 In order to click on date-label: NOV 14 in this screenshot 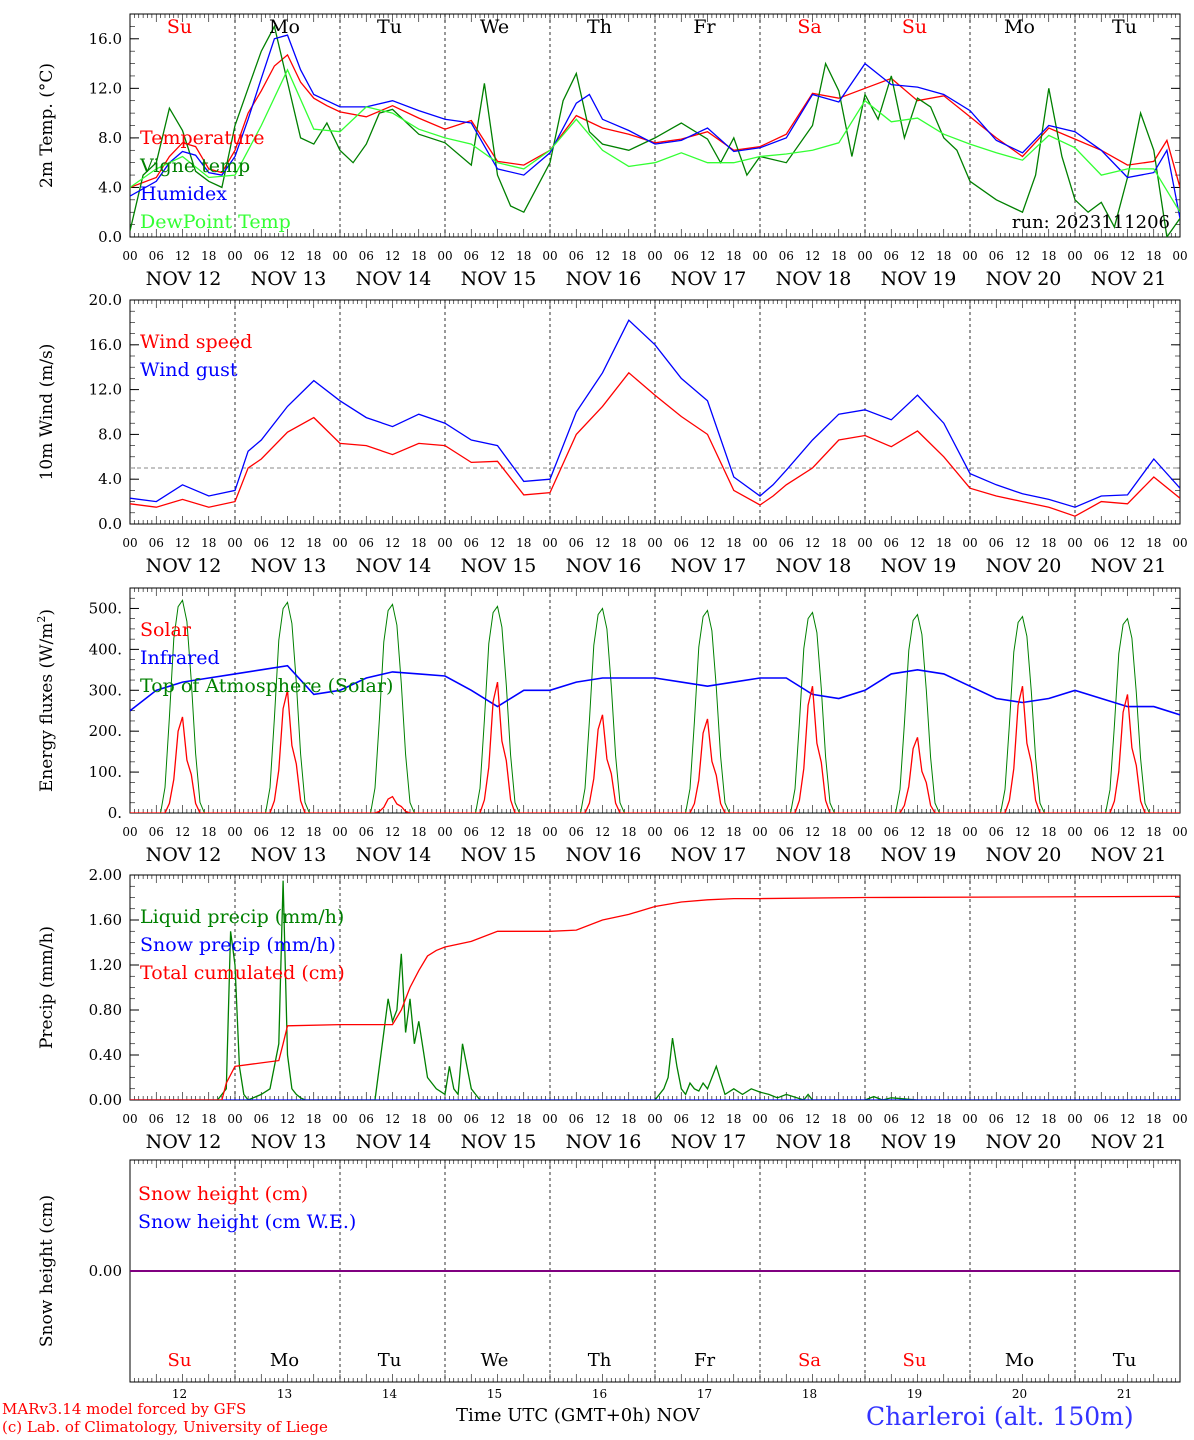, I will do `click(394, 279)`.